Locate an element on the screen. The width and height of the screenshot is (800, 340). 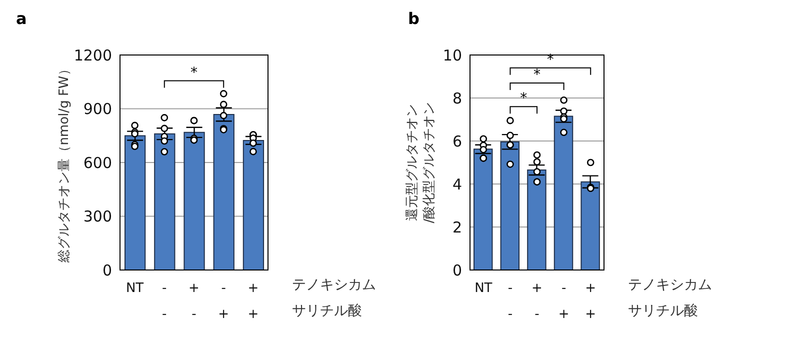
chart-title: b is located at coordinates (414, 18).